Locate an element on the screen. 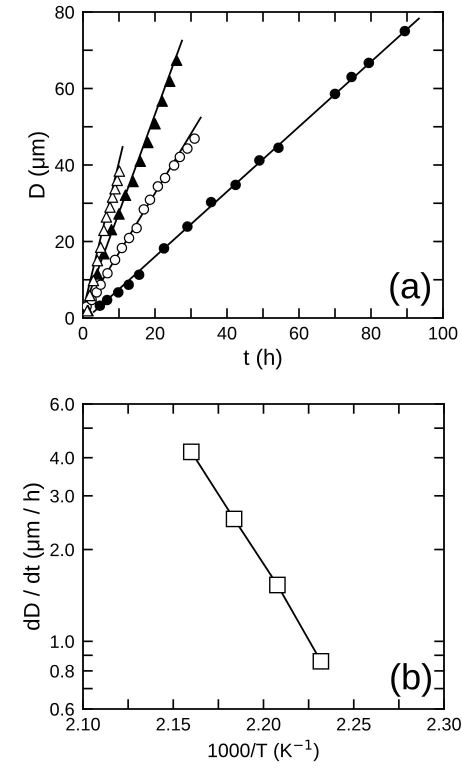  y-tick-label: 40 is located at coordinates (64, 165).